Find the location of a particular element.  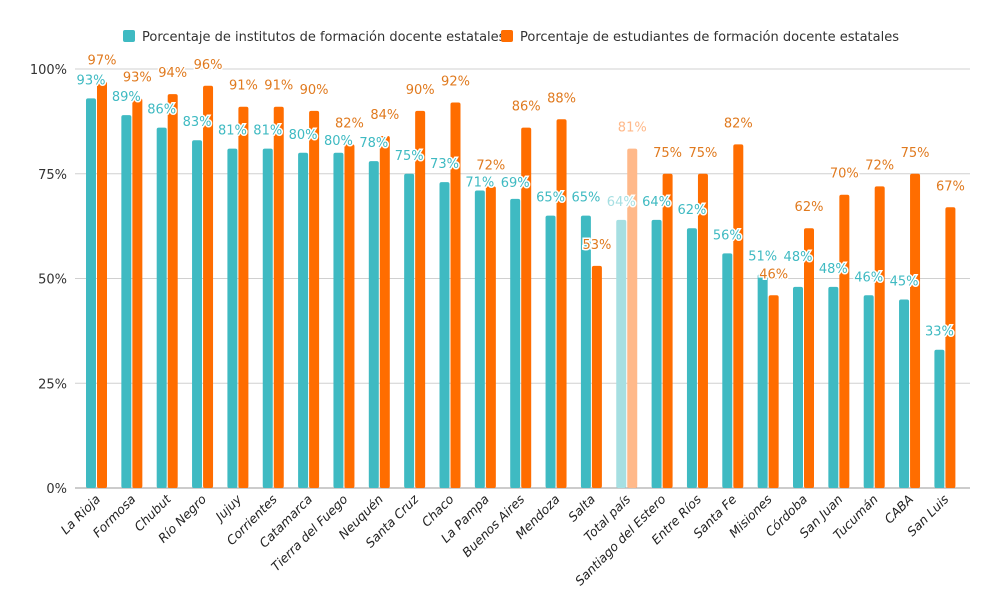

data-label-institutos: 69% is located at coordinates (515, 183).